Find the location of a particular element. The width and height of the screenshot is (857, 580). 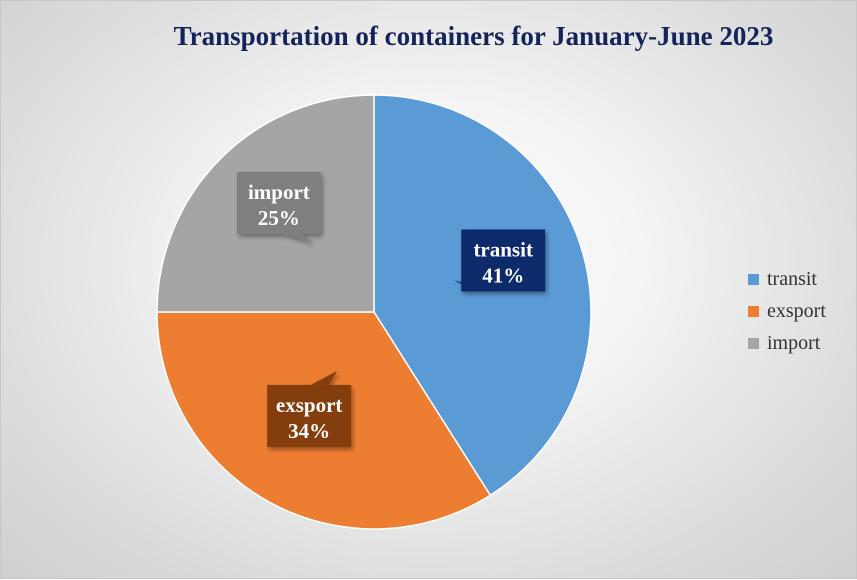

legend-item-exsport: exsport is located at coordinates (787, 311).